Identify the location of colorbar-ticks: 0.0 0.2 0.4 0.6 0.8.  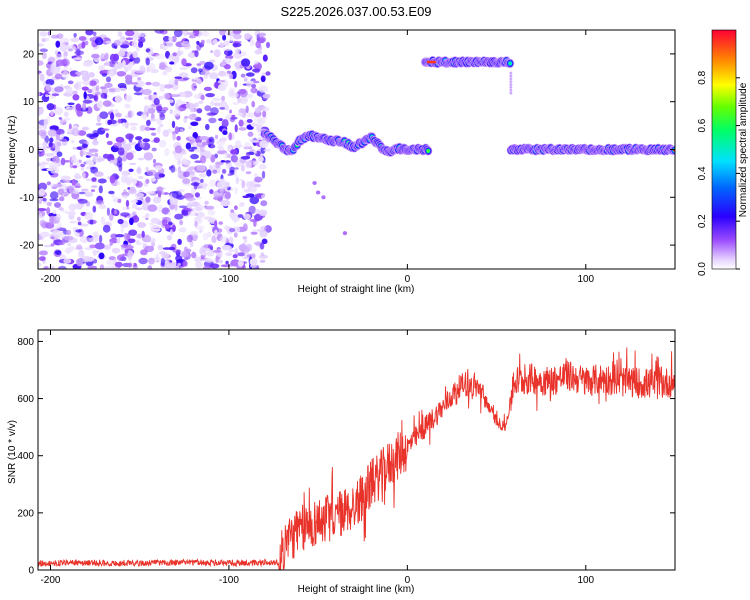
(718, 173).